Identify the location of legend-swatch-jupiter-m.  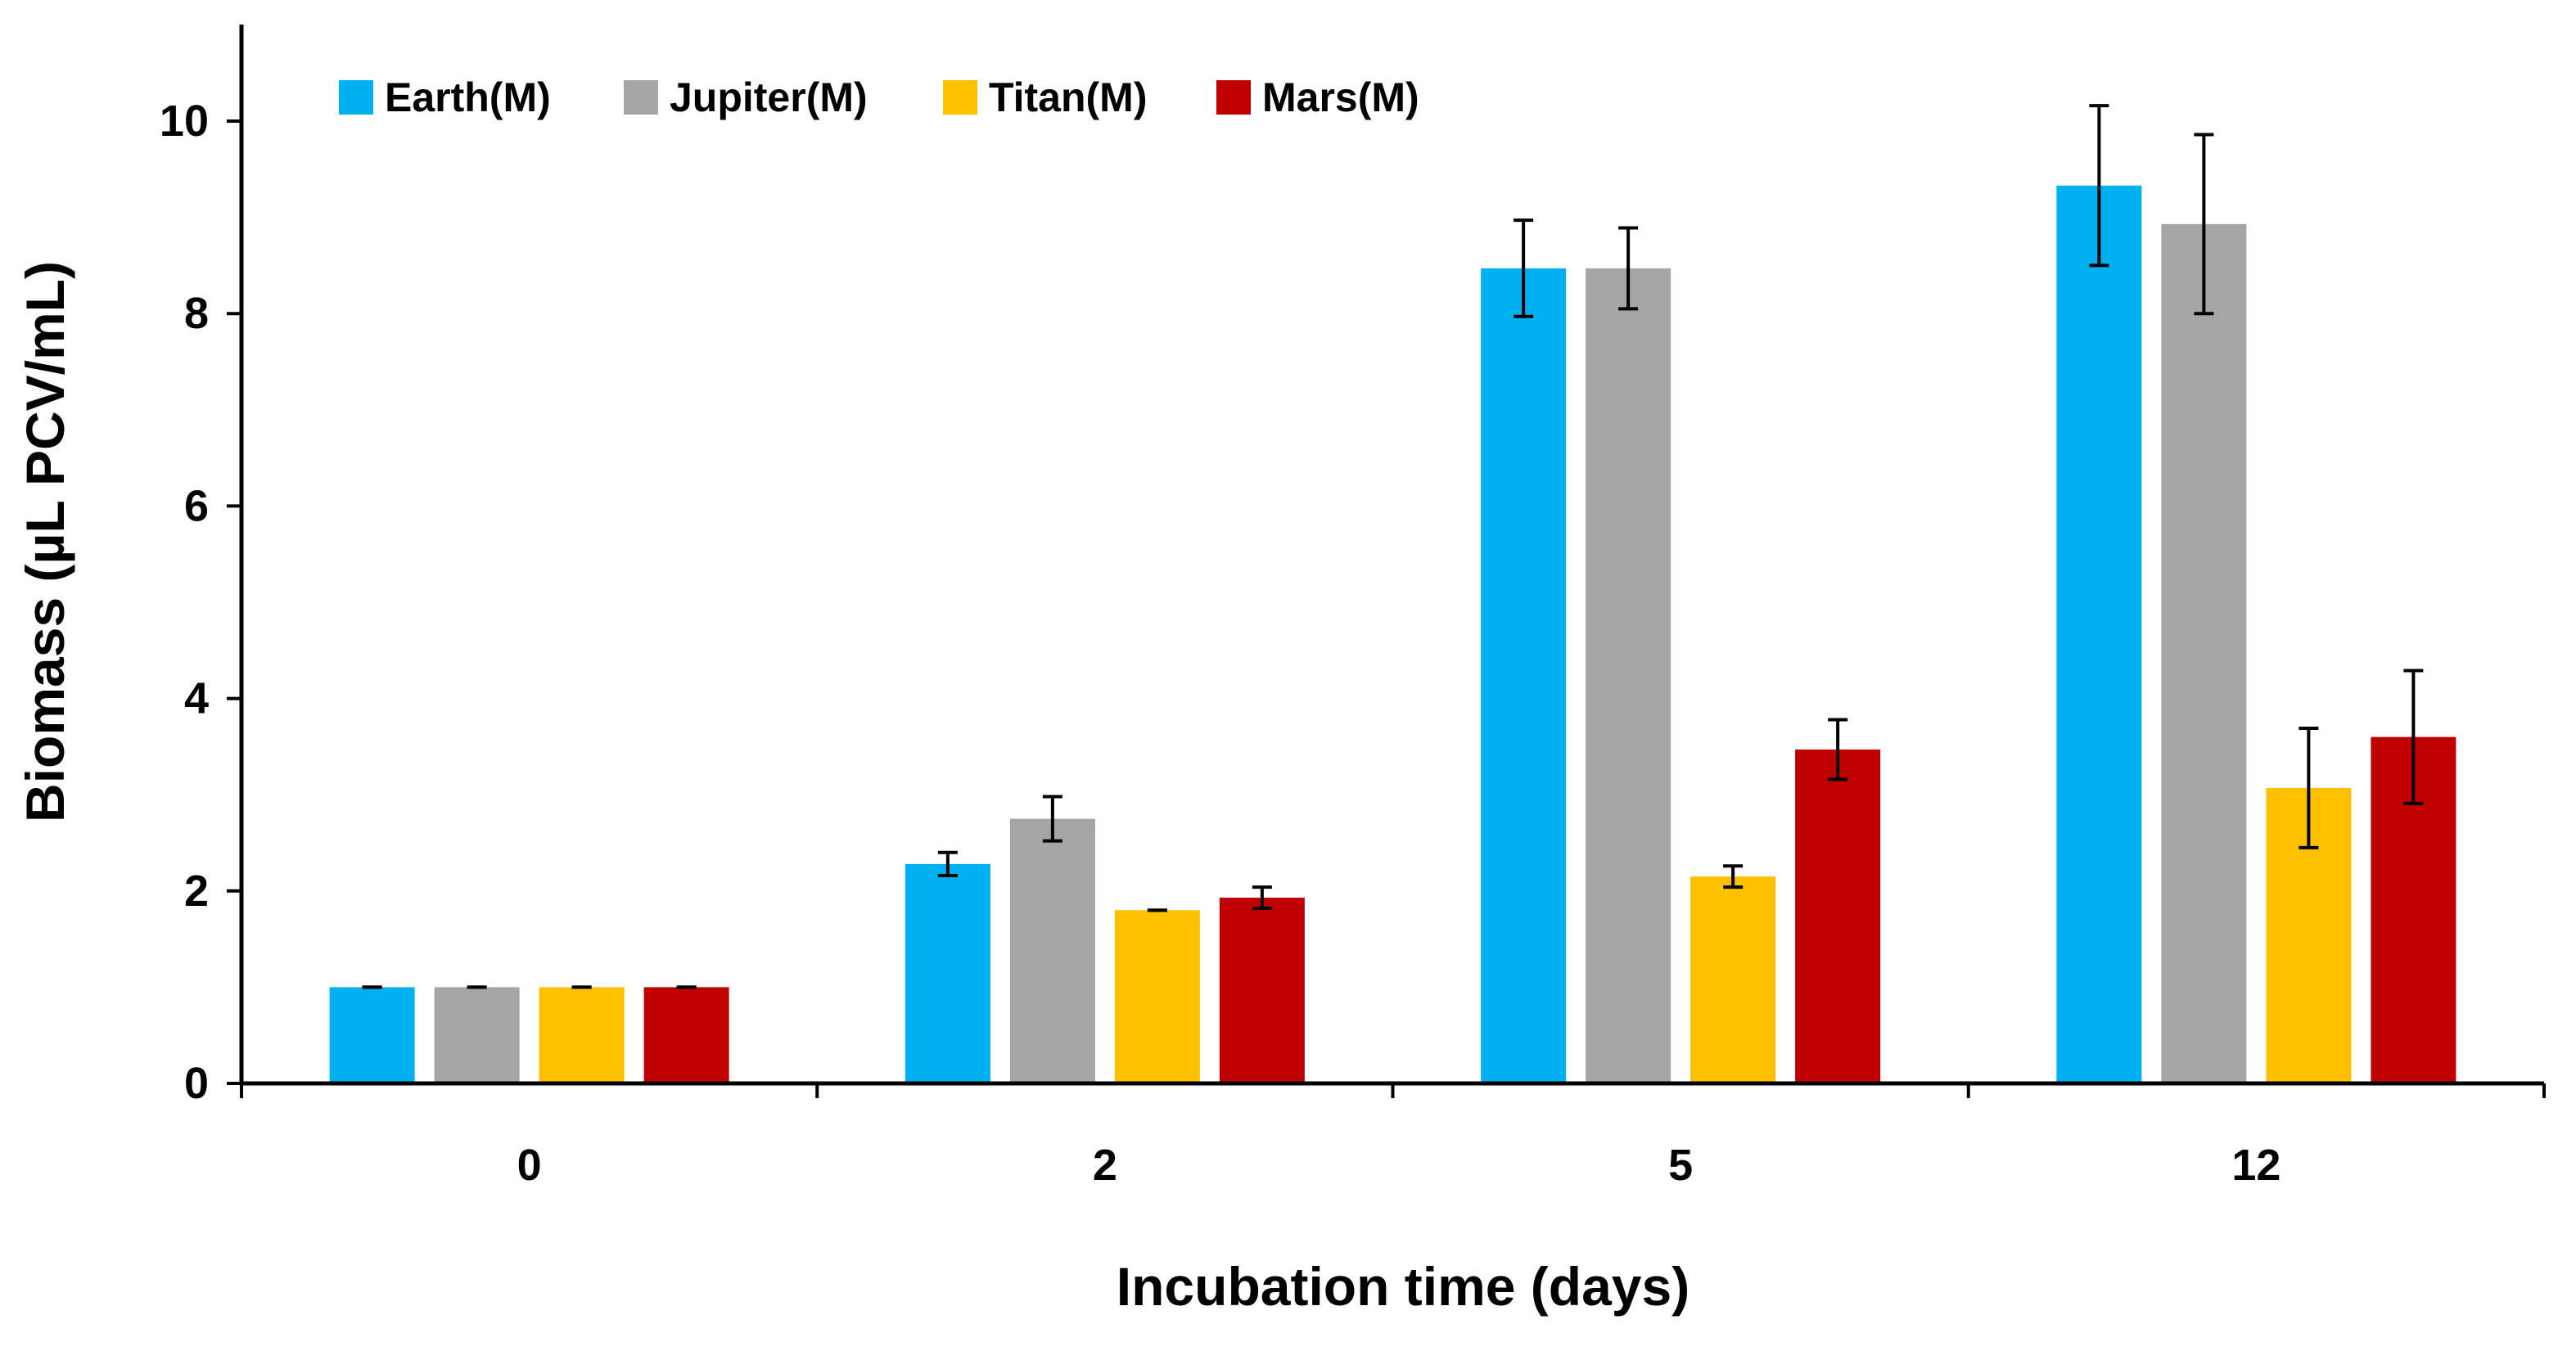
(641, 97).